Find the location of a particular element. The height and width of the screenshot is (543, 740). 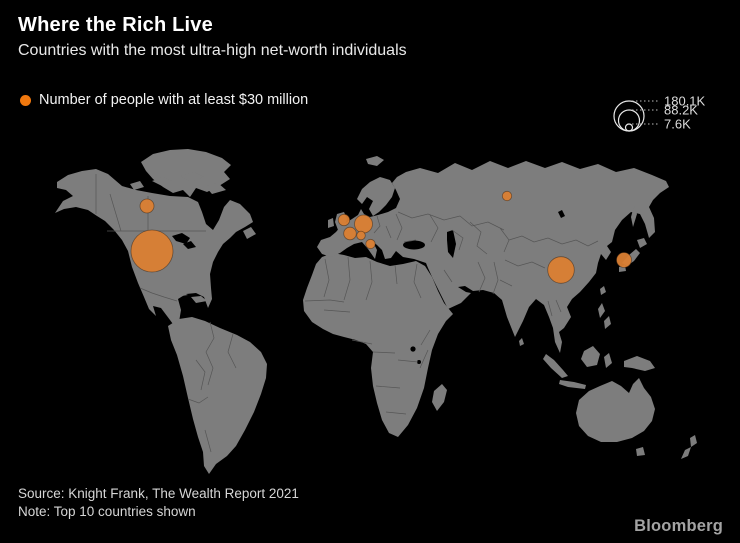

bubble-canada is located at coordinates (147, 206).